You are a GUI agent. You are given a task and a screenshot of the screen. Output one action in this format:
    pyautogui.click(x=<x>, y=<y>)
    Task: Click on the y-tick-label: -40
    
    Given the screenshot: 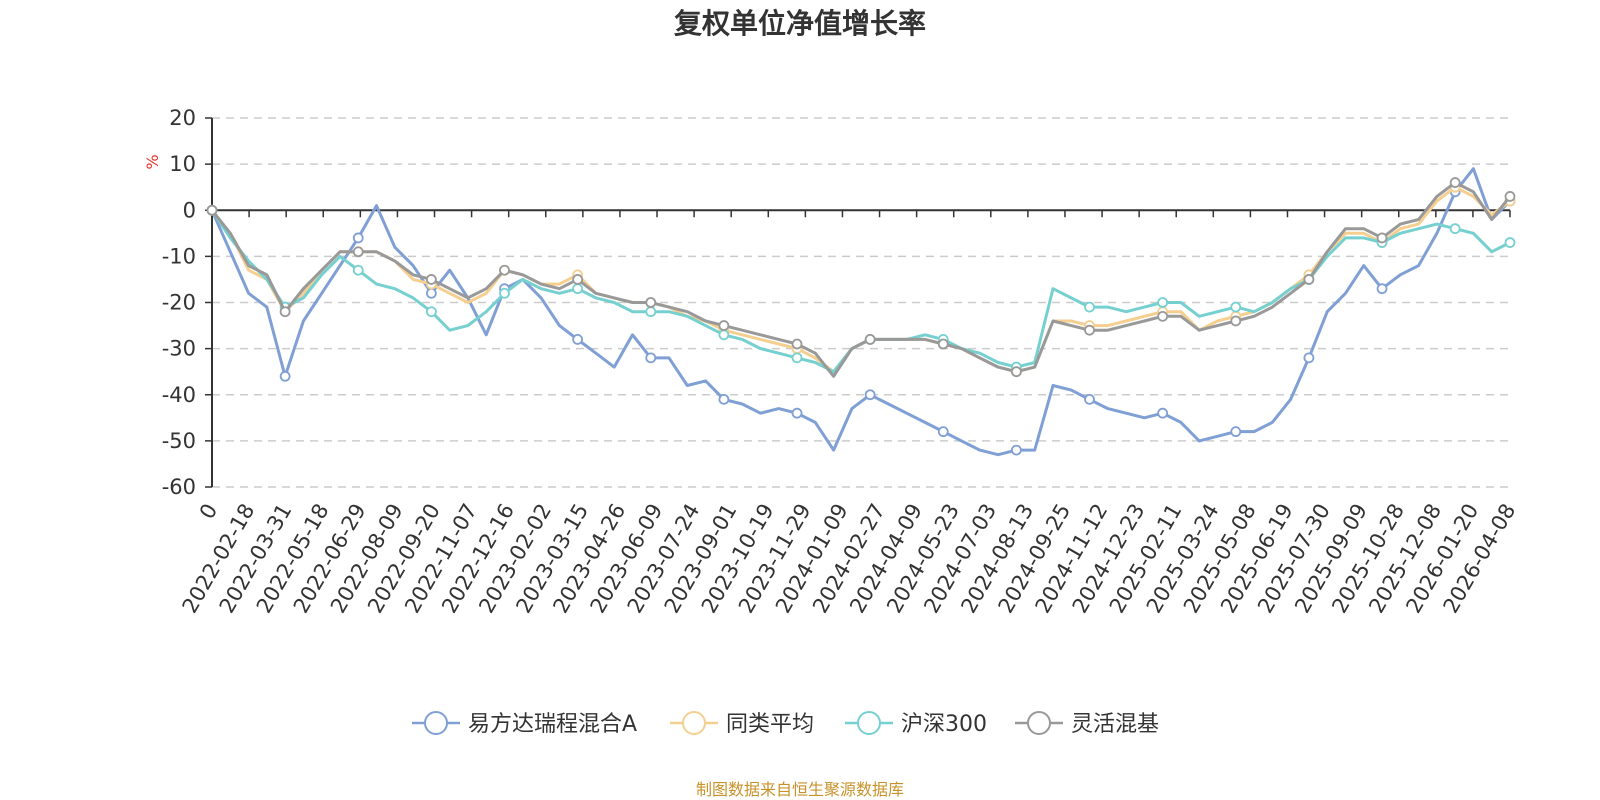 What is the action you would take?
    pyautogui.click(x=179, y=395)
    